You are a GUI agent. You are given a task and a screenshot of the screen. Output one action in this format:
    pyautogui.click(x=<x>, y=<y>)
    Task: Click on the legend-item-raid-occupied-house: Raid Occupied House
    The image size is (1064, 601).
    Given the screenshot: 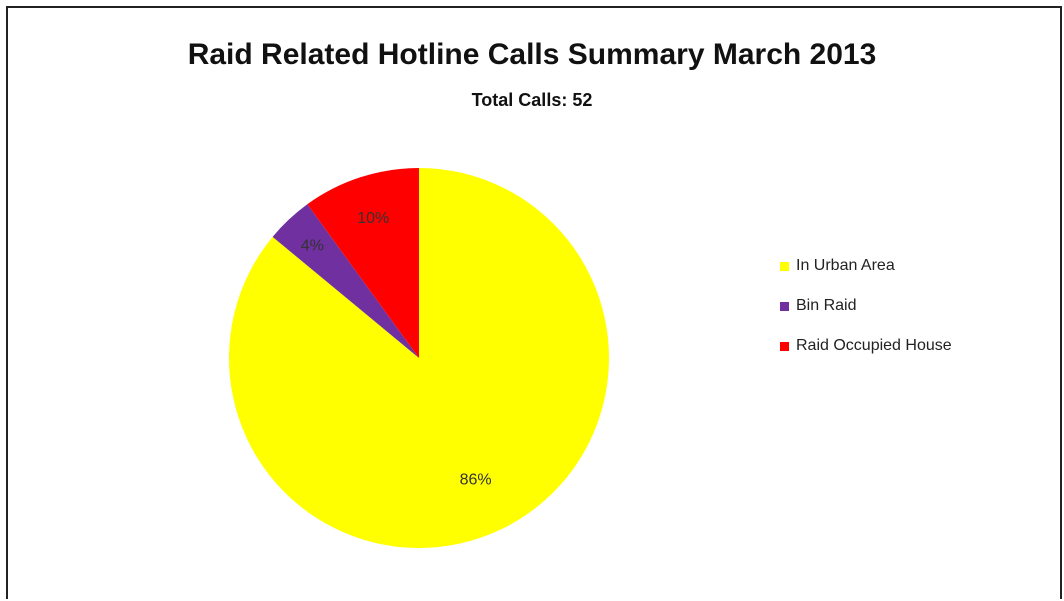 What is the action you would take?
    pyautogui.click(x=866, y=346)
    